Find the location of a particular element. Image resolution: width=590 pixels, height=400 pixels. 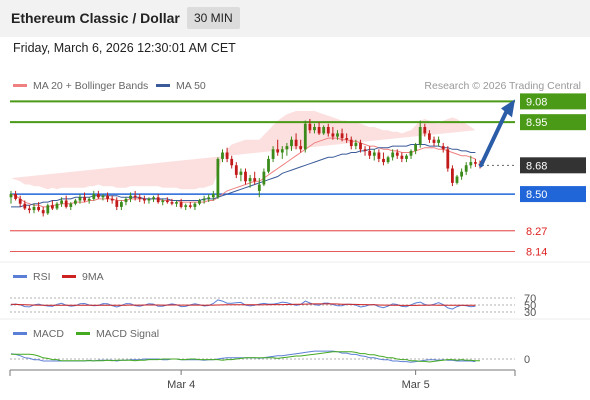

rsi-level-label: 50 is located at coordinates (530, 306).